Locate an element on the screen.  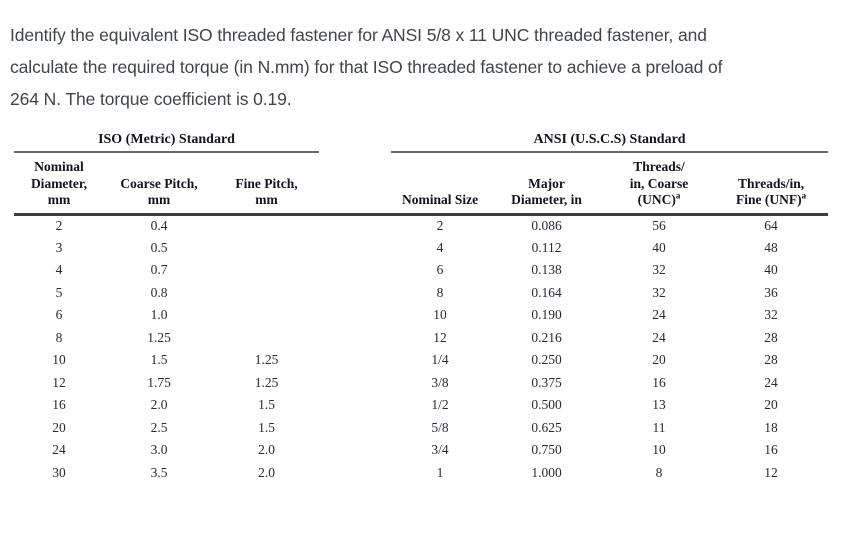
table-cell: 2.5 is located at coordinates (159, 427).